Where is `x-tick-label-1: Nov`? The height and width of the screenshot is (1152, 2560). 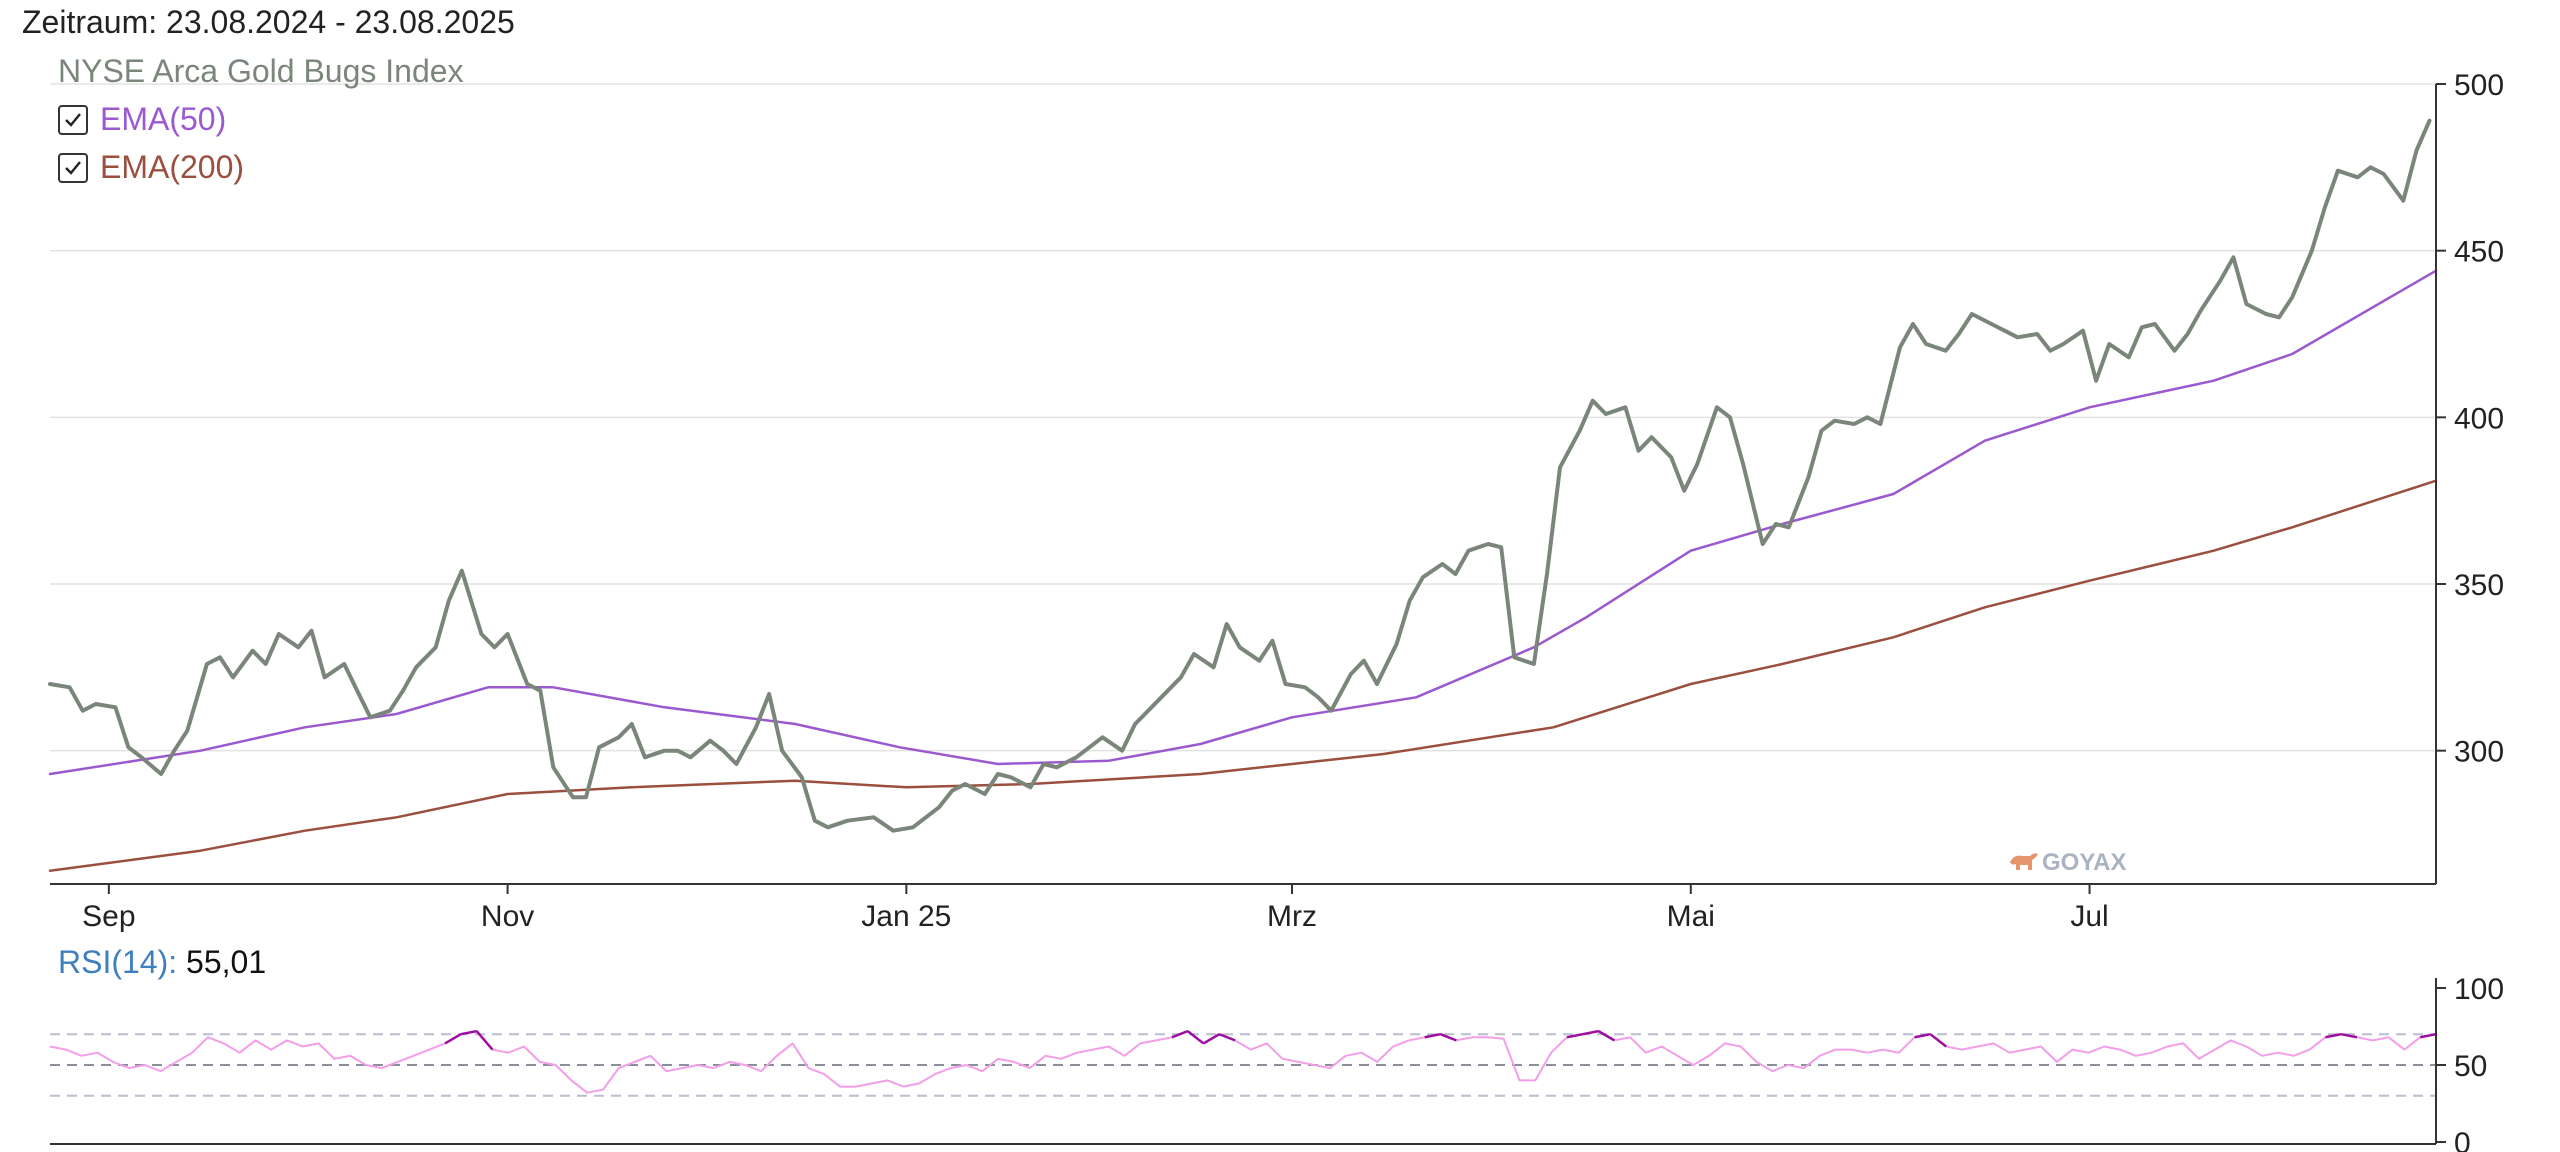
x-tick-label-1: Nov is located at coordinates (507, 916).